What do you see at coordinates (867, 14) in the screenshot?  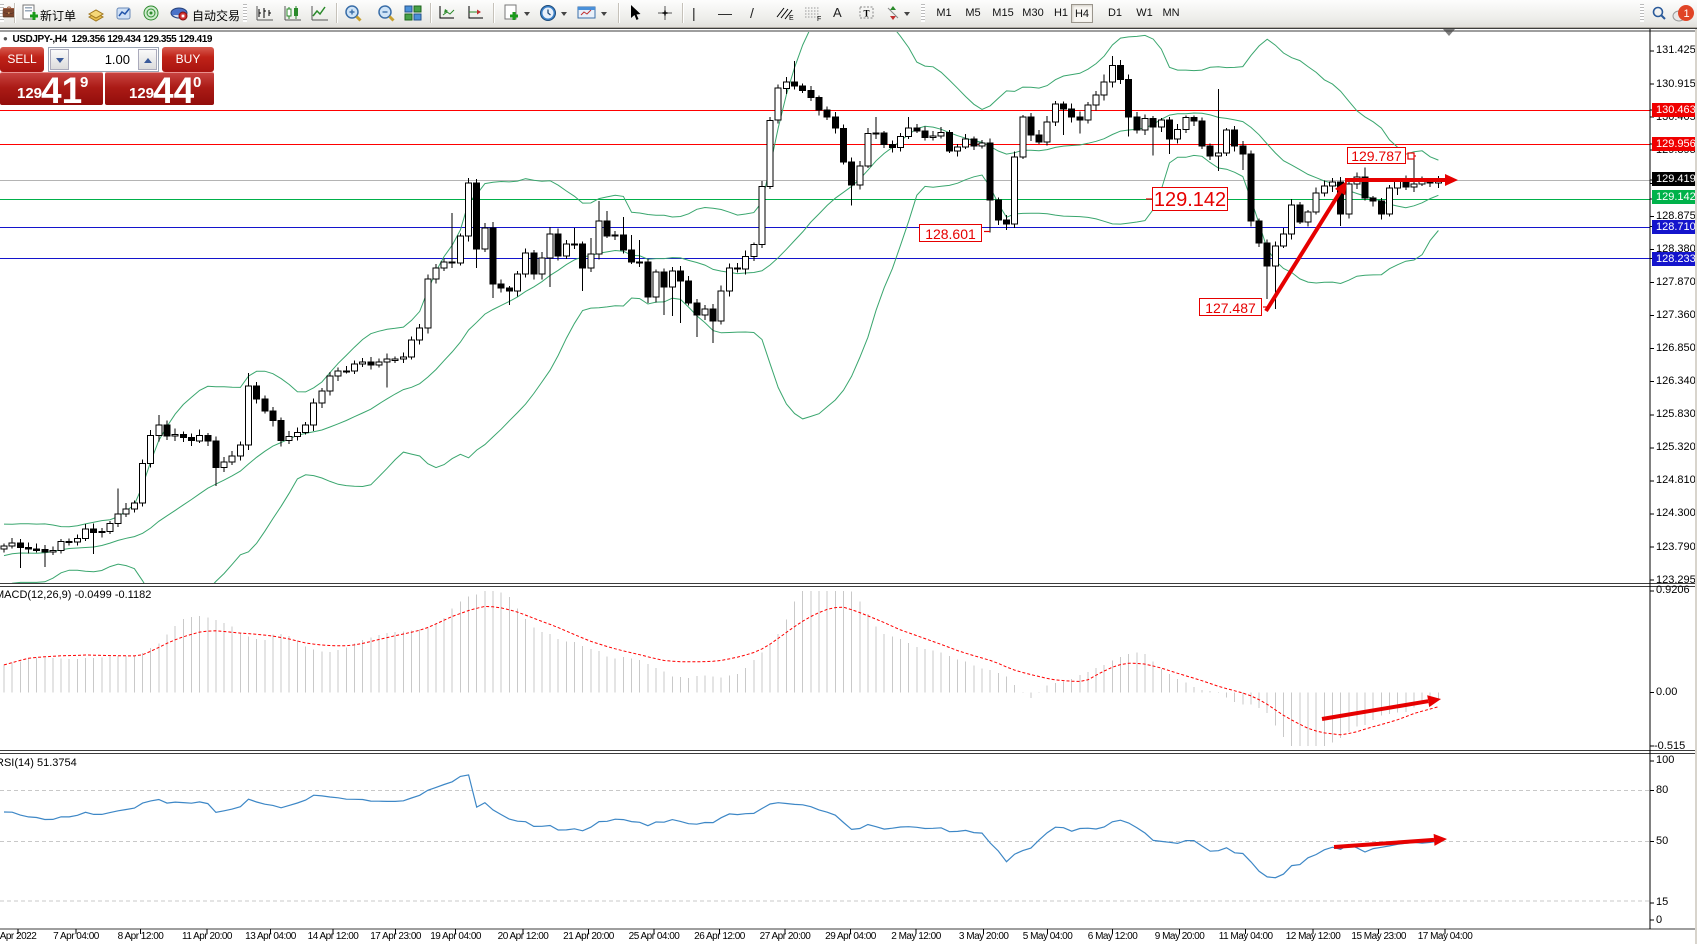 I see `svg-text: T` at bounding box center [867, 14].